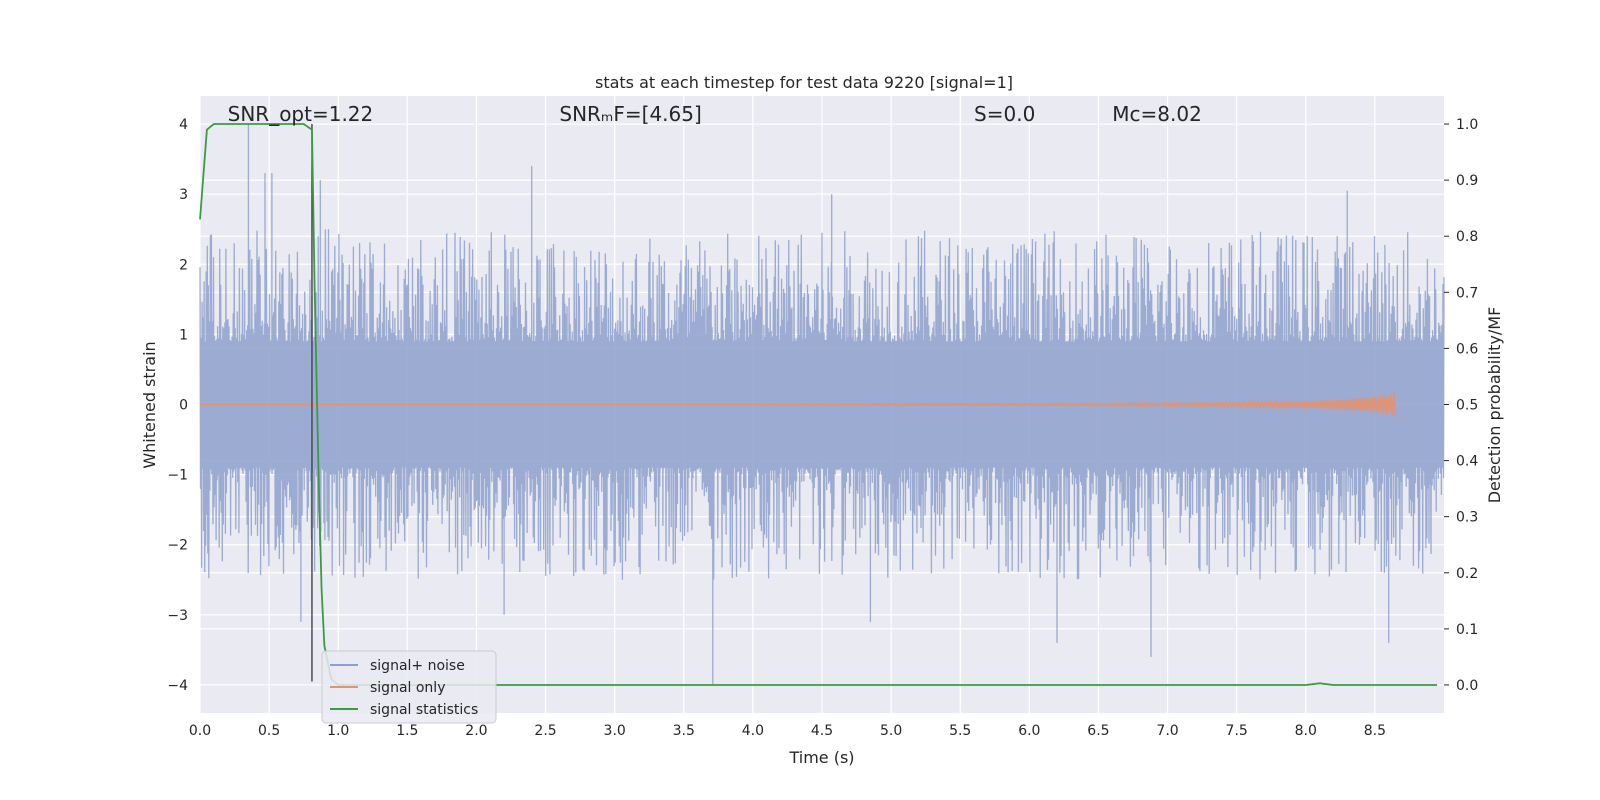 This screenshot has height=800, width=1600. Describe the element at coordinates (269, 731) in the screenshot. I see `x-tick-label: 0.5` at that location.